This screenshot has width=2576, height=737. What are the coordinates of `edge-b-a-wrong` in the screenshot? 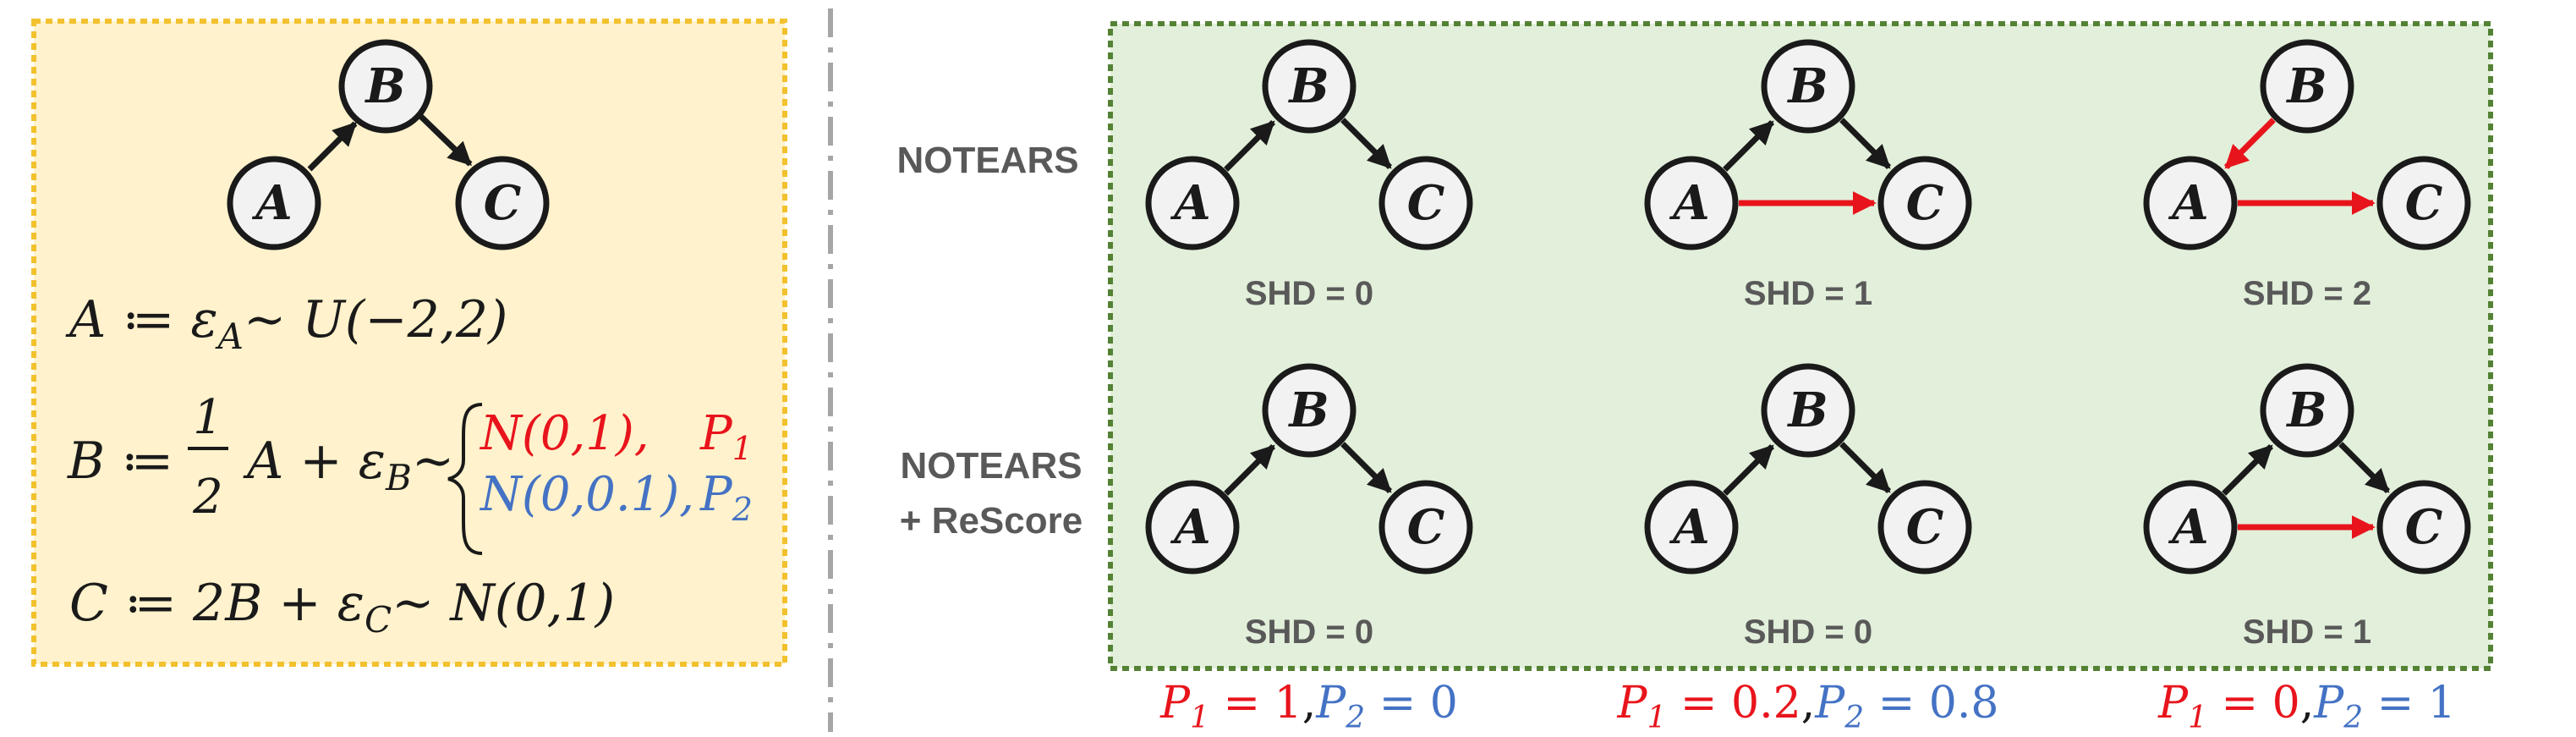 It's located at (2249, 144).